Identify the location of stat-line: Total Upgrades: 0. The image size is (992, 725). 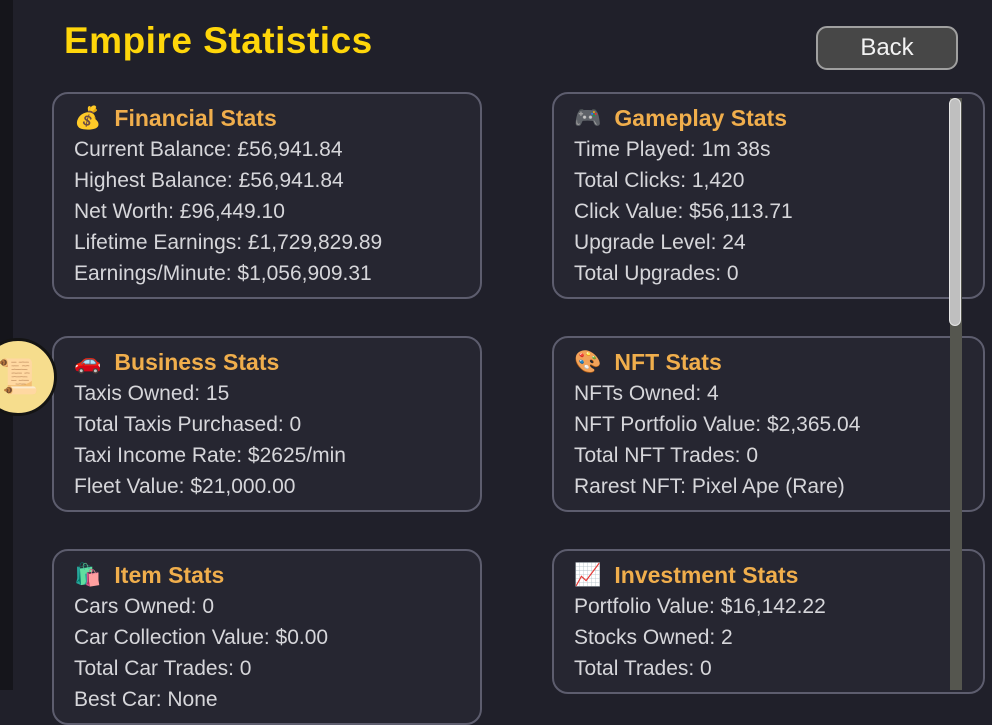
(656, 273).